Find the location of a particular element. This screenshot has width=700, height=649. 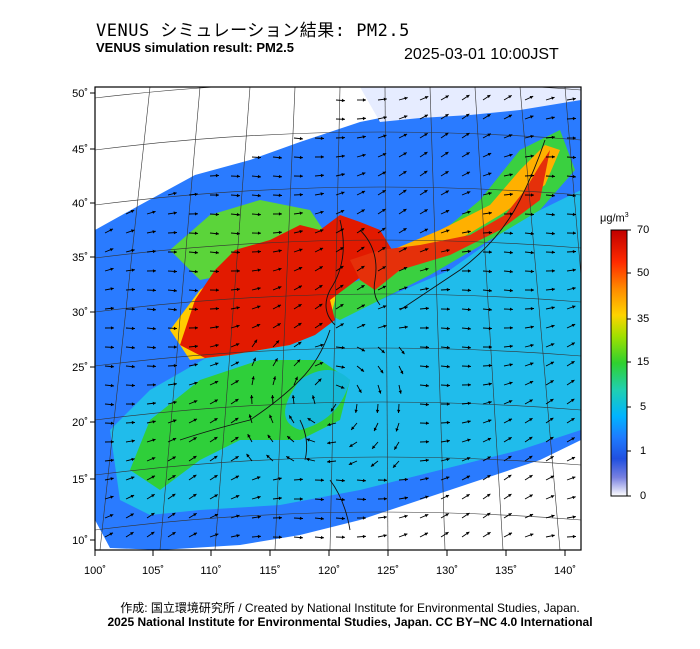

lon-label: 125˚ is located at coordinates (388, 571).